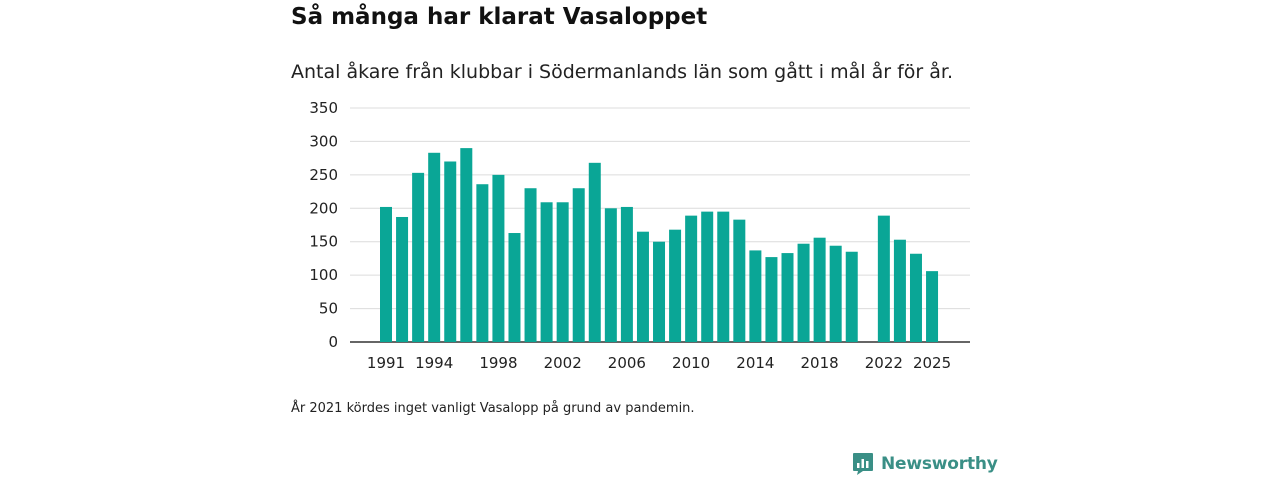 This screenshot has height=480, width=1280. I want to click on y-tick-label: 200, so click(323, 208).